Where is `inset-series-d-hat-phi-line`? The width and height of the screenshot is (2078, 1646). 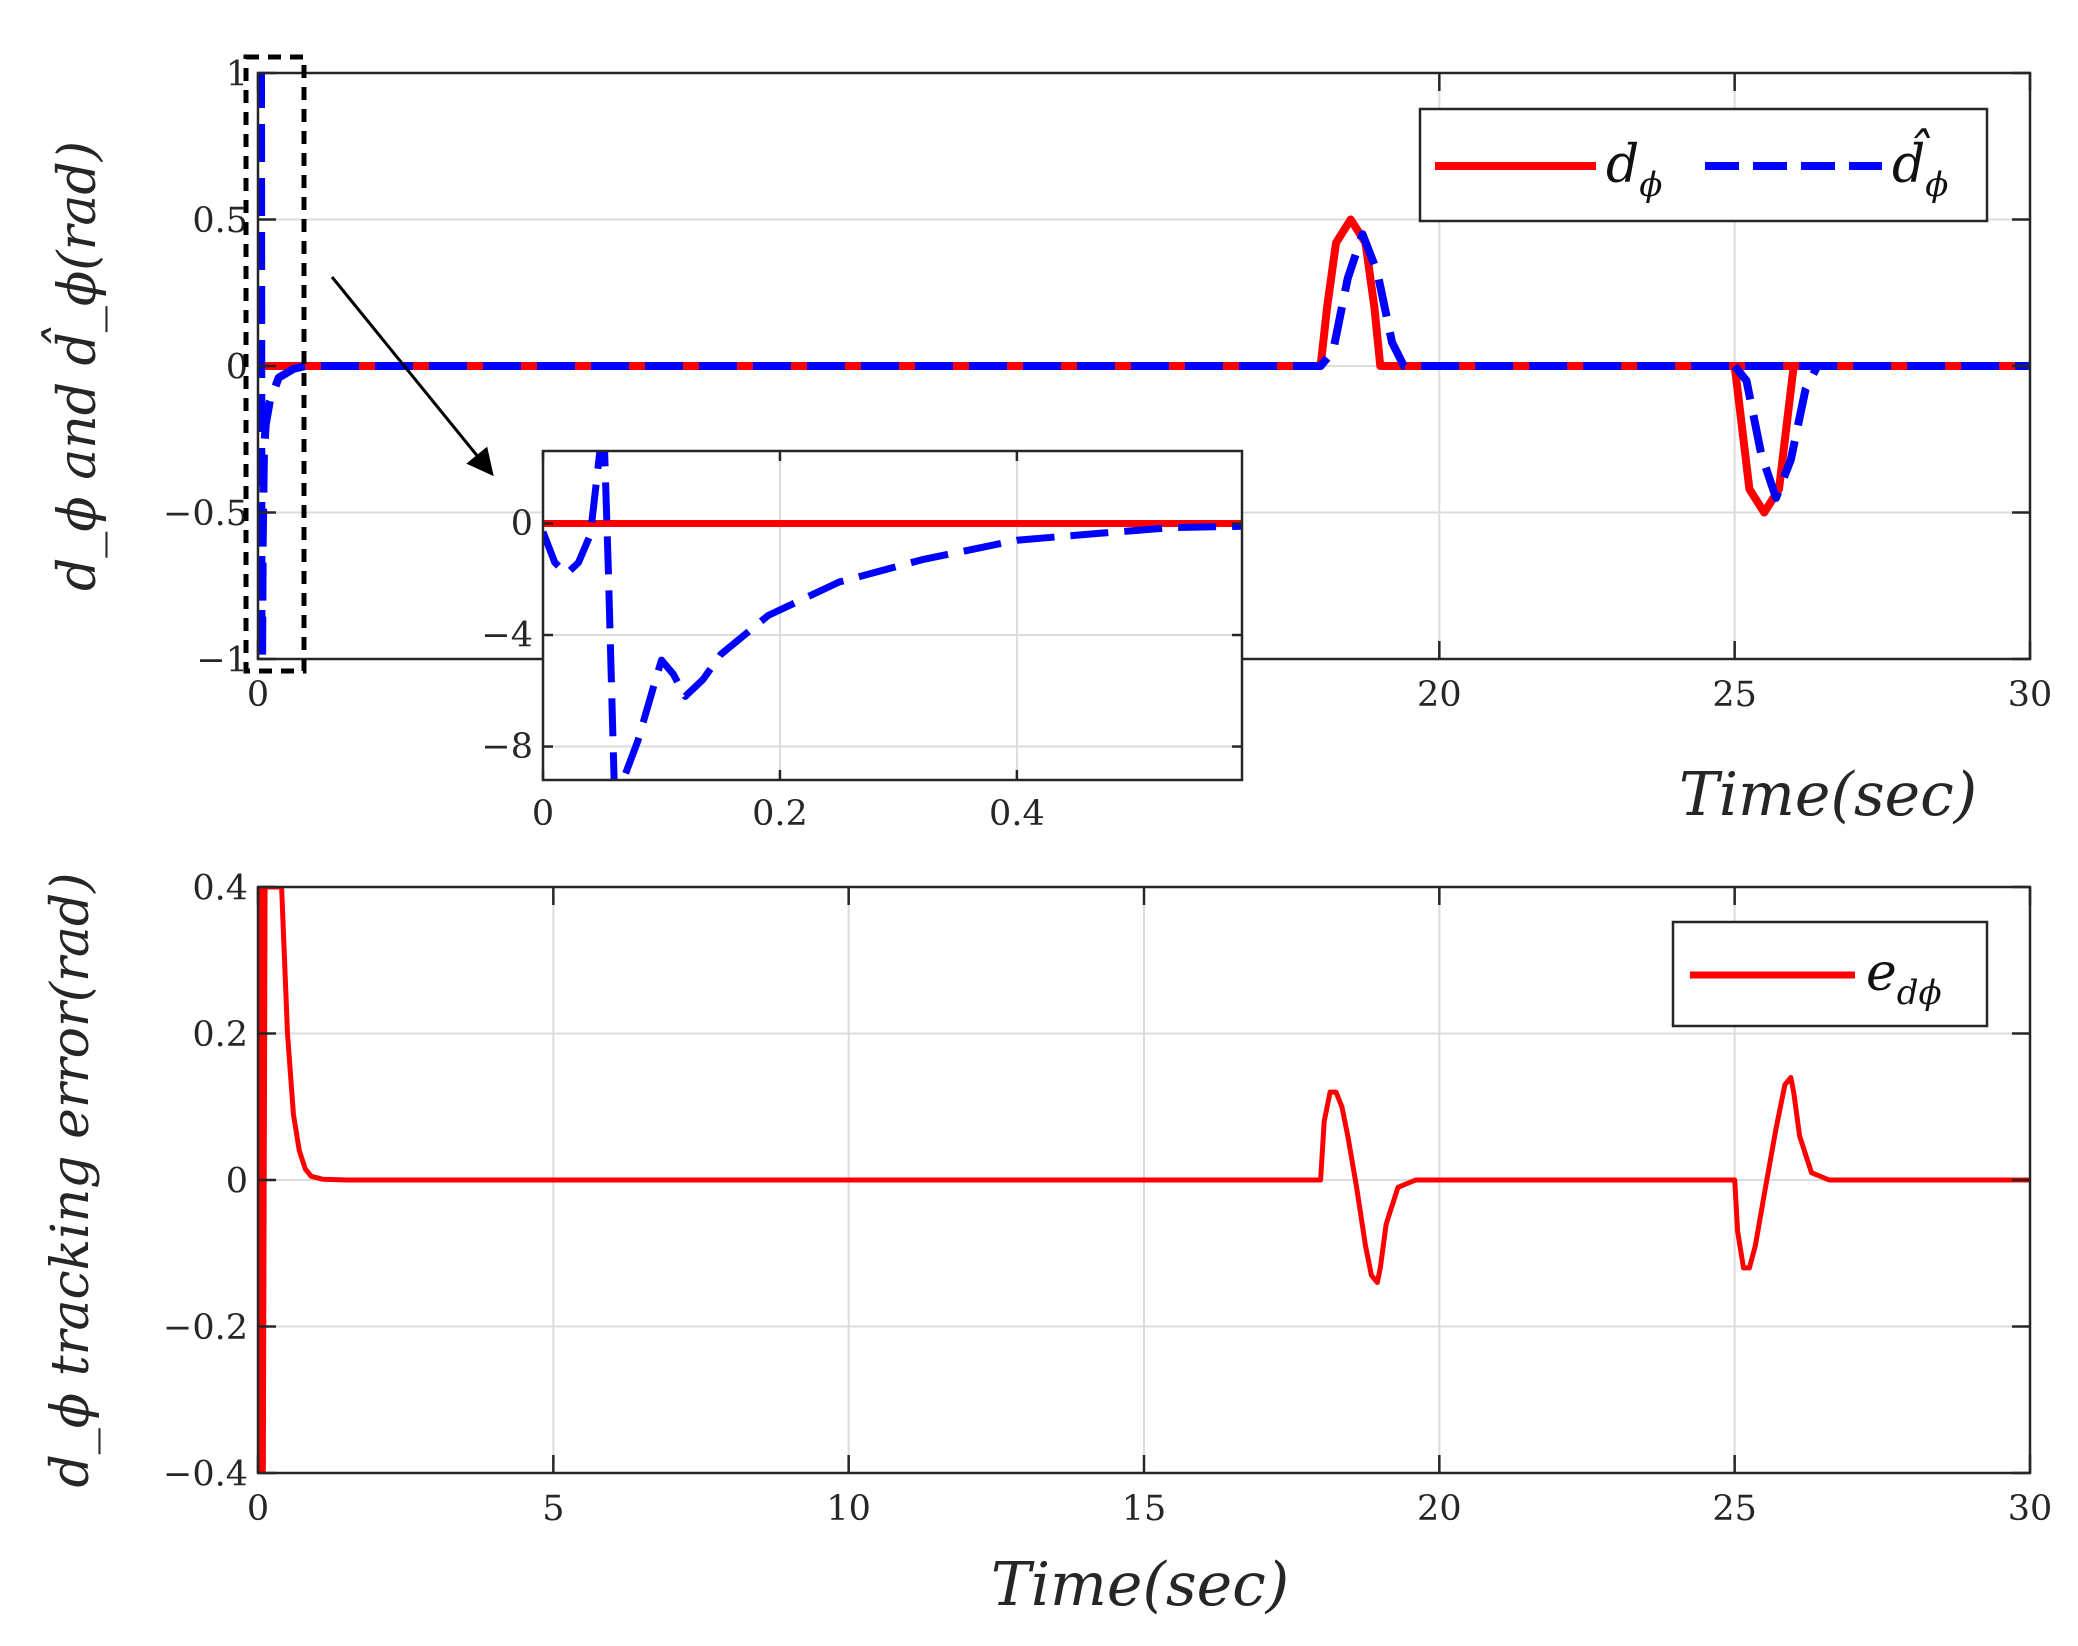 inset-series-d-hat-phi-line is located at coordinates (892, 615).